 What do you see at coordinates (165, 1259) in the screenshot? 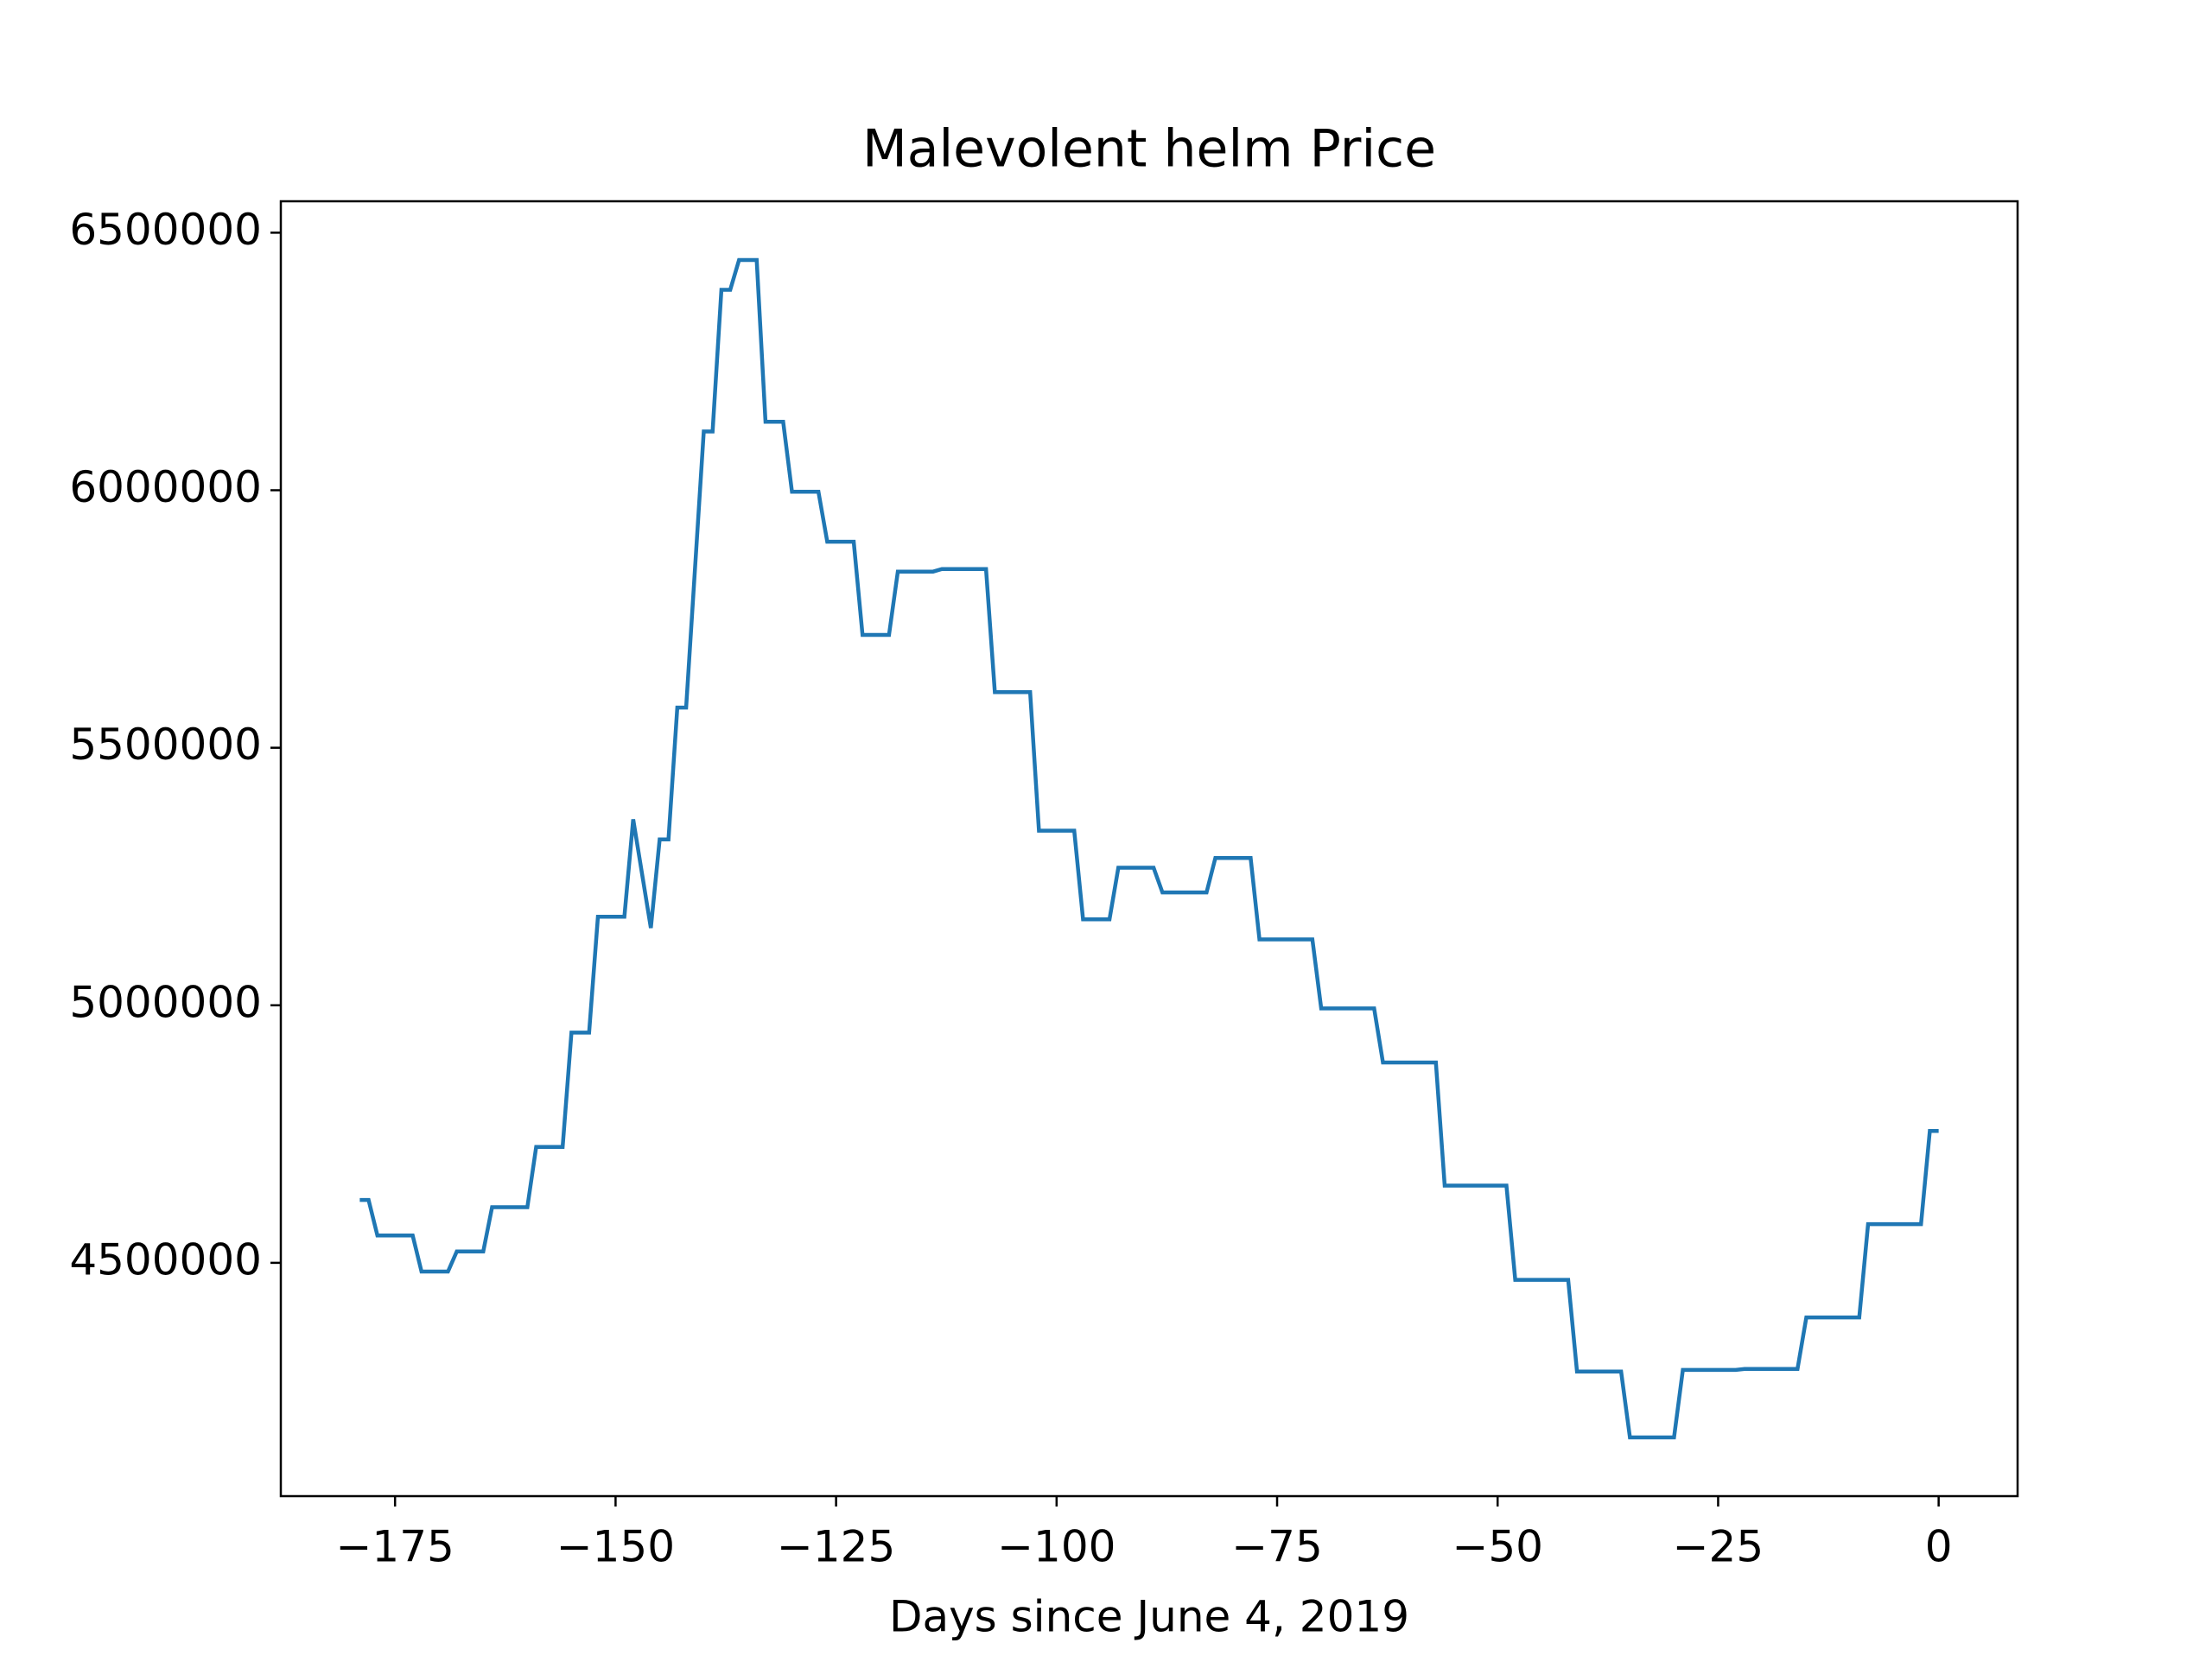
I see `y-tick-label: 4500000` at bounding box center [165, 1259].